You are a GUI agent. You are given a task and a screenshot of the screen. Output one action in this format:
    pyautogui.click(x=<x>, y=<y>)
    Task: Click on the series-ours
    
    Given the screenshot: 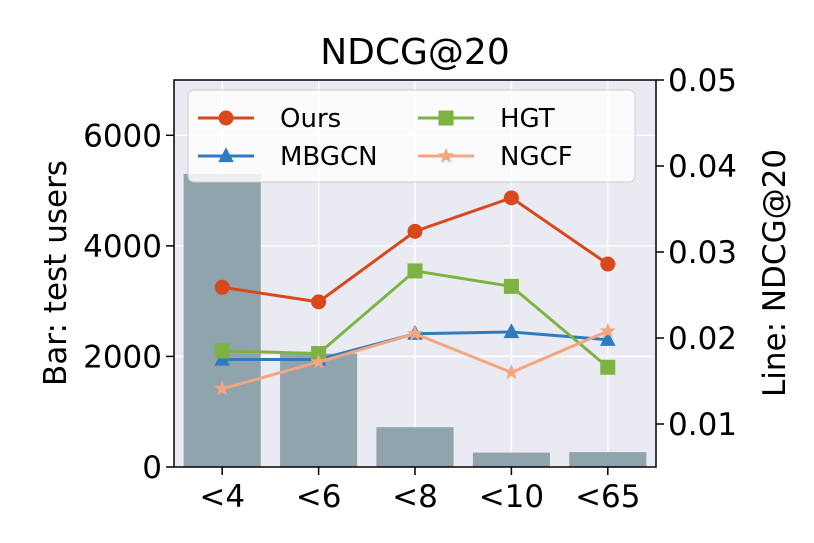 What is the action you would take?
    pyautogui.click(x=415, y=250)
    